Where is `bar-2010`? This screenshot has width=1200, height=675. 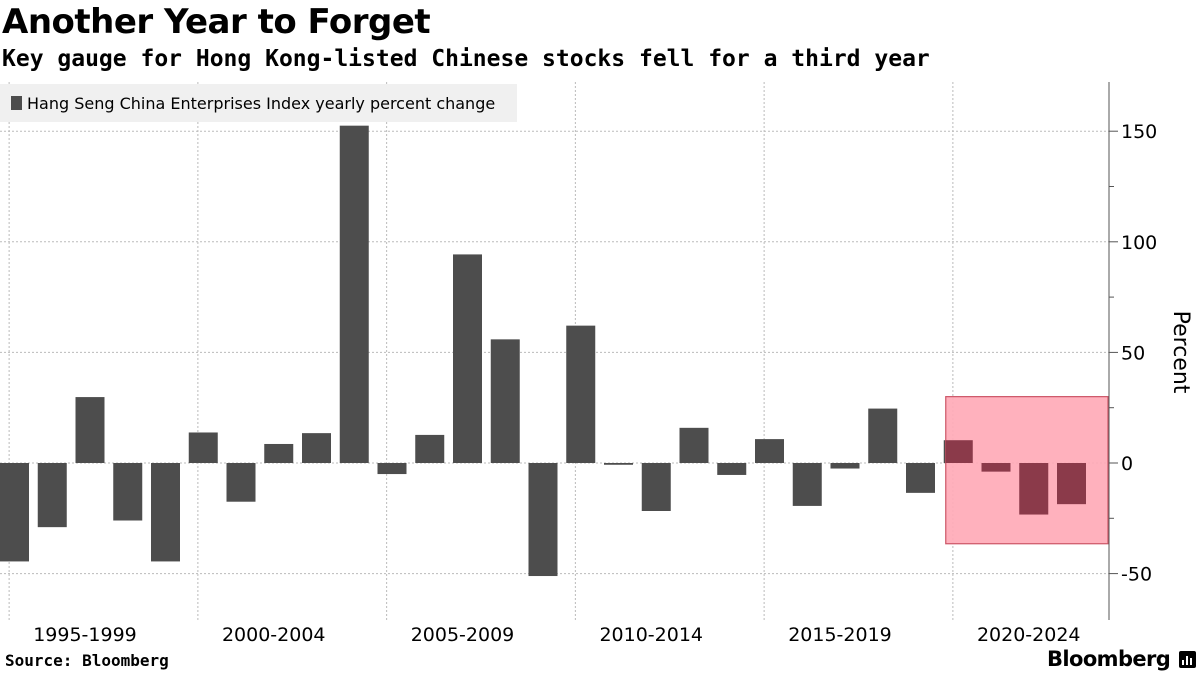
bar-2010 is located at coordinates (581, 394).